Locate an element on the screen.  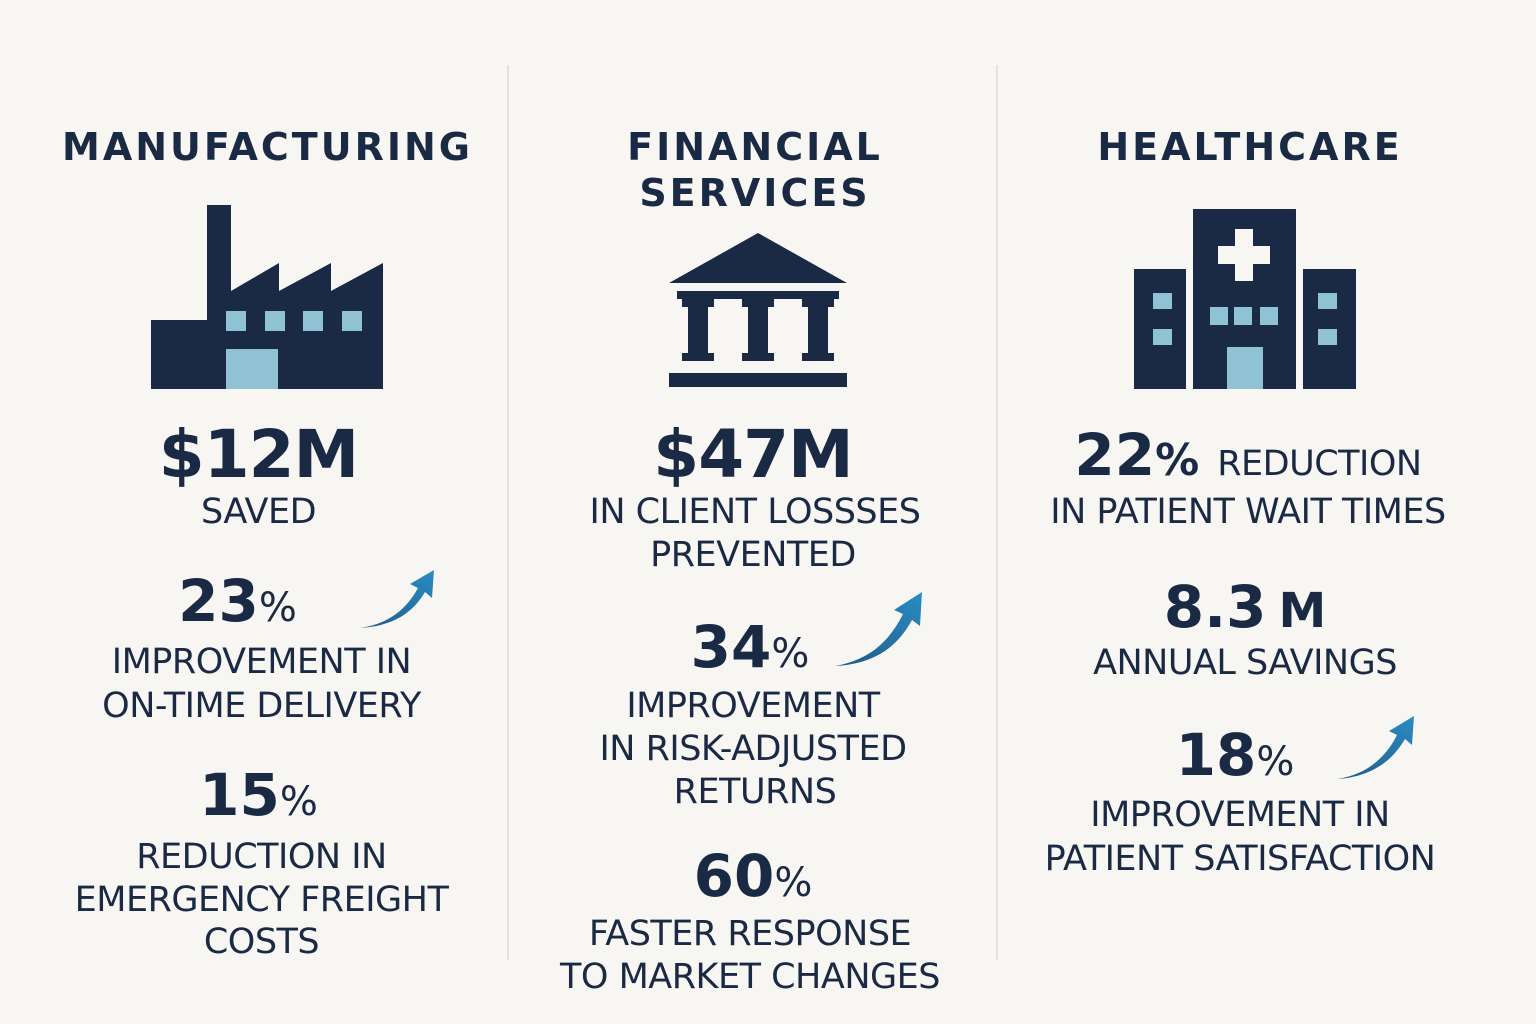
healthcare-wait-label: IN PATIENT WAIT TIMES is located at coordinates (1248, 512).